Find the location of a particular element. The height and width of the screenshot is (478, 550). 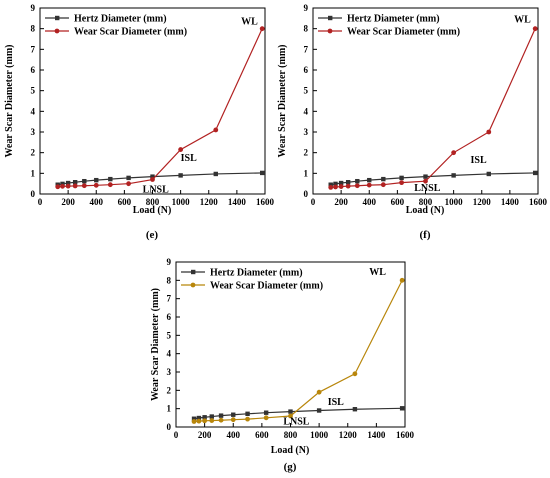

y-tick-label: 6 is located at coordinates (306, 70).